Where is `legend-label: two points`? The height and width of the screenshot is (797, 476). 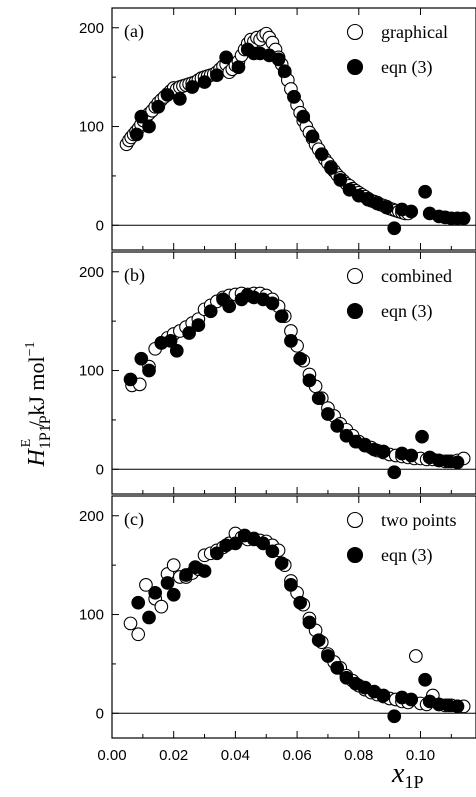
legend-label: two points is located at coordinates (419, 520).